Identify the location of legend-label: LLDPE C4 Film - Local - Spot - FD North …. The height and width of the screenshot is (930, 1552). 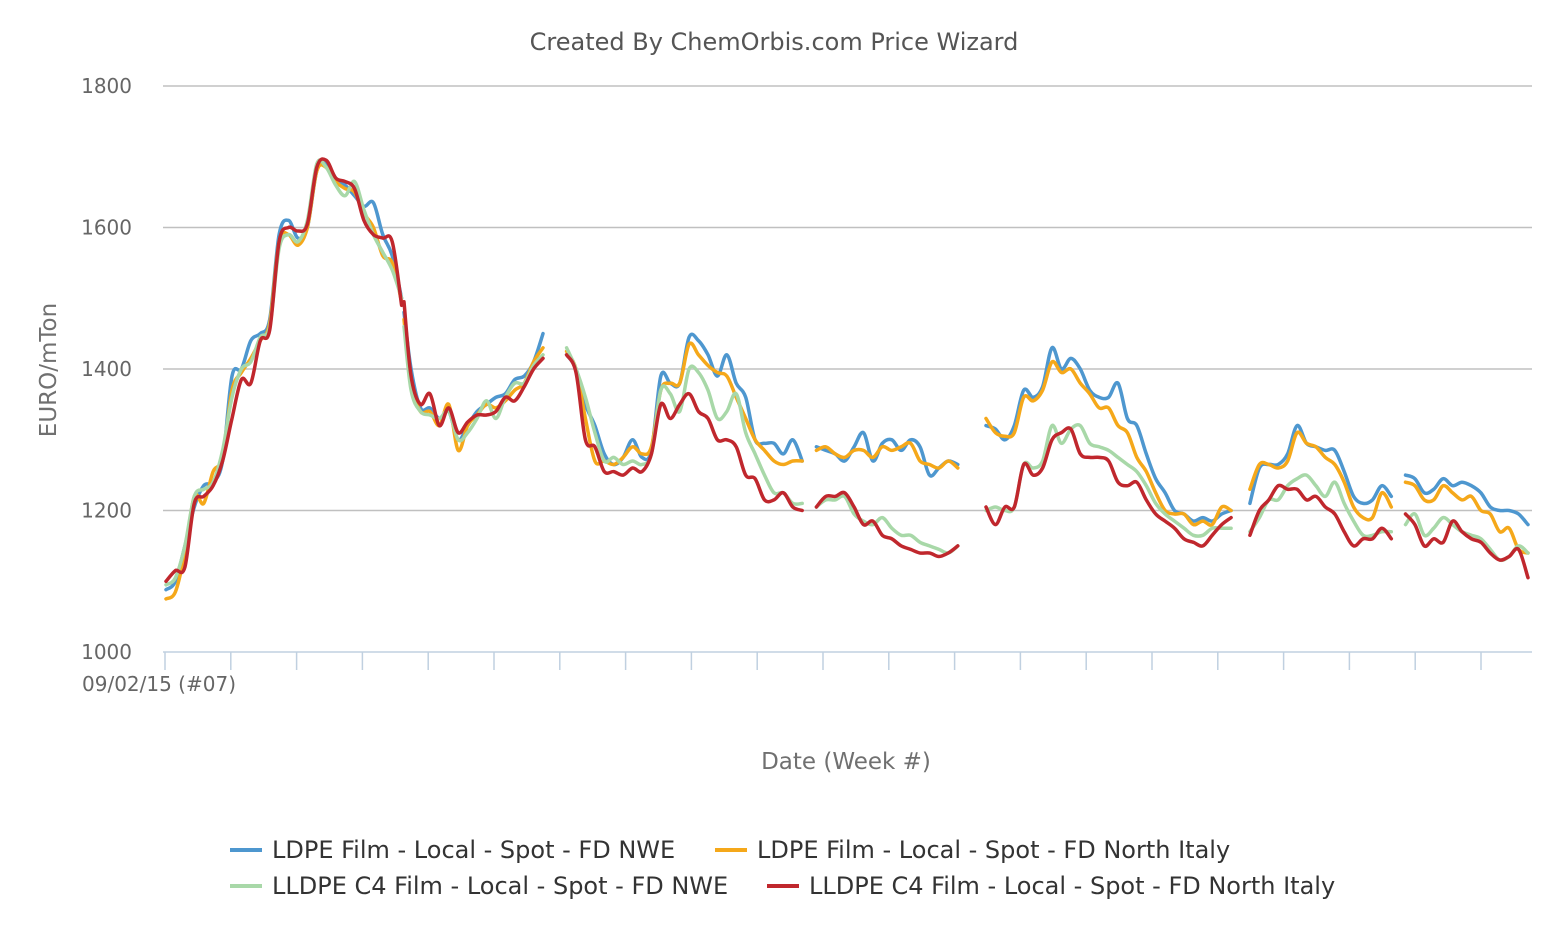
(1072, 886).